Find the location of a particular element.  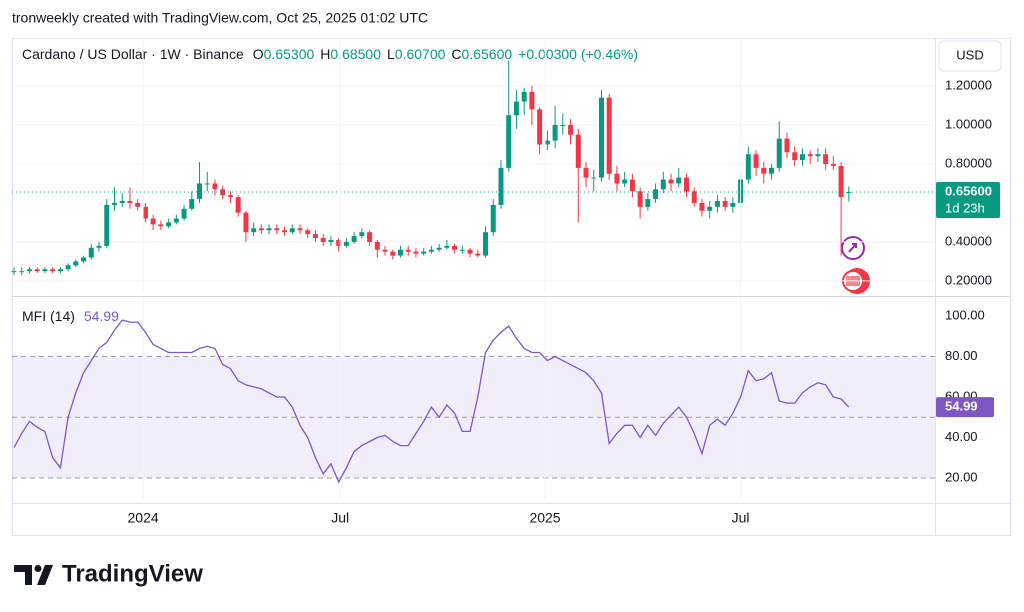

x-tick-label: 2025 is located at coordinates (544, 518).